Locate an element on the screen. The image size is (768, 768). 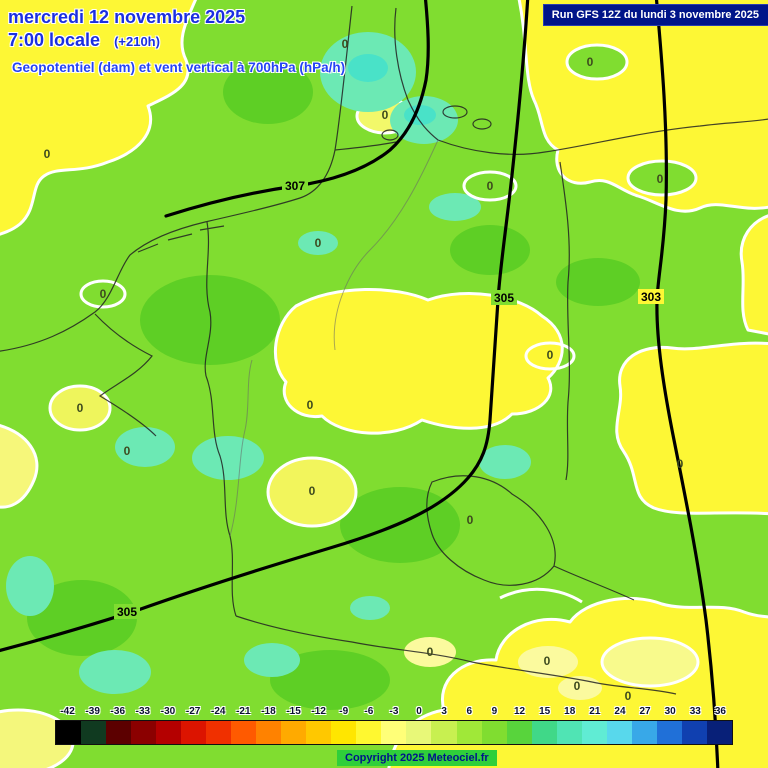
colorbar-tick: -27 is located at coordinates (193, 711).